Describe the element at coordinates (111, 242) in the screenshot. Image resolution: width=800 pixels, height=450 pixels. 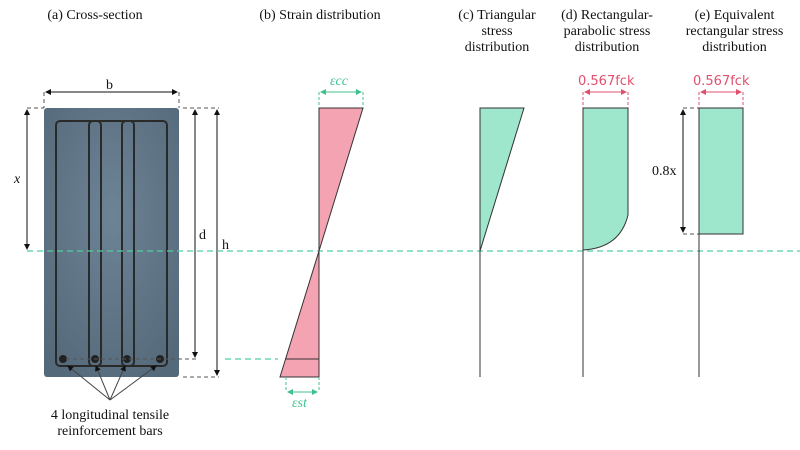
I see `cross-section` at that location.